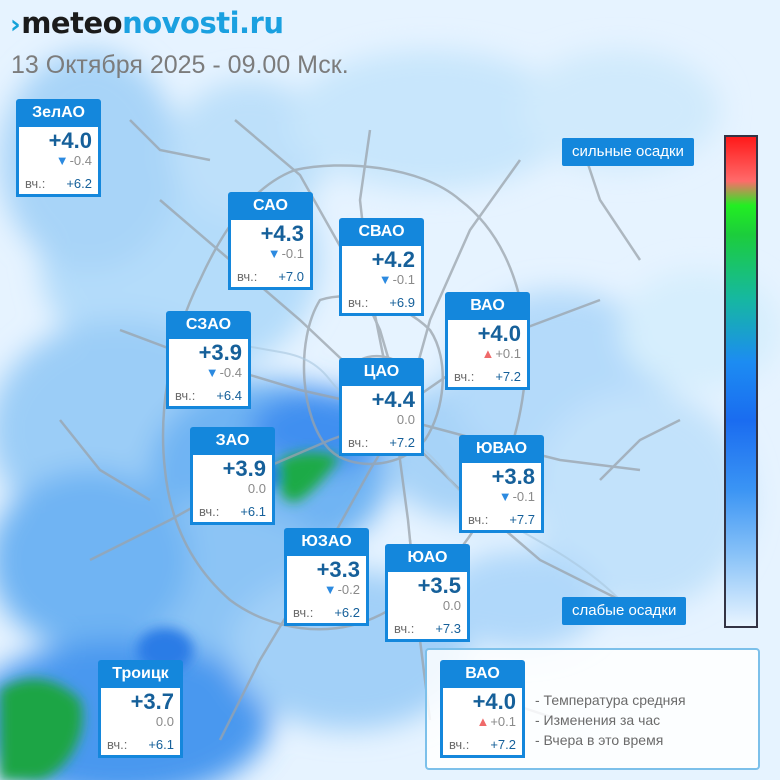  Describe the element at coordinates (448, 628) in the screenshot. I see `yesterday-value: +7.3` at that location.